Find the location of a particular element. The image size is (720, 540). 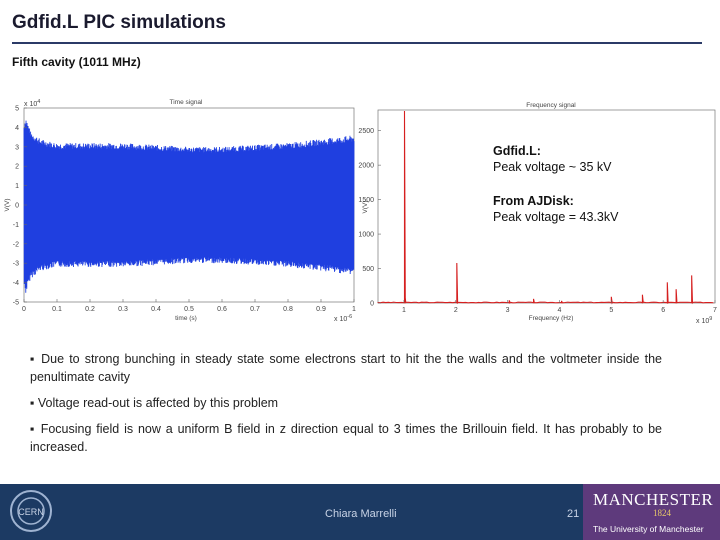

x-tick-label: 7 is located at coordinates (715, 310).